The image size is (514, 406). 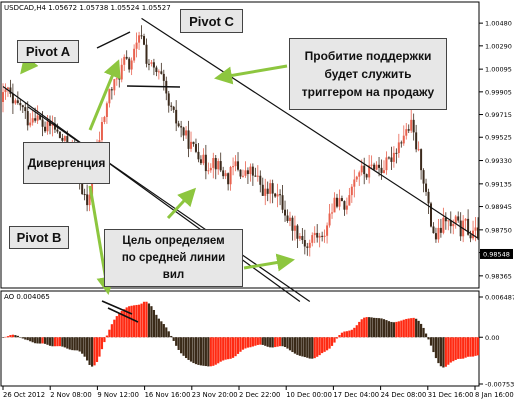 I want to click on pivot-b-label: Pivot B, so click(x=39, y=237).